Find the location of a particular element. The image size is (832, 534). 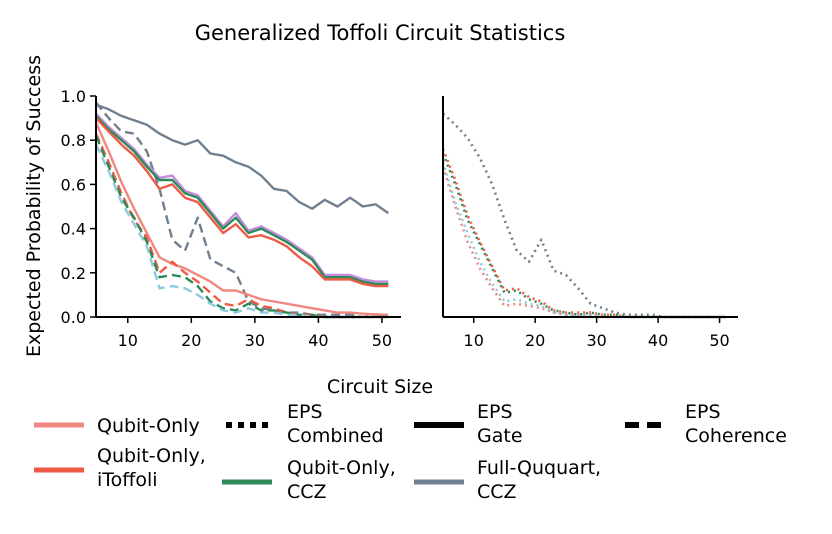

legend-label-full-ququart-ccz: Full-Ququart, CCZ is located at coordinates (542, 480).